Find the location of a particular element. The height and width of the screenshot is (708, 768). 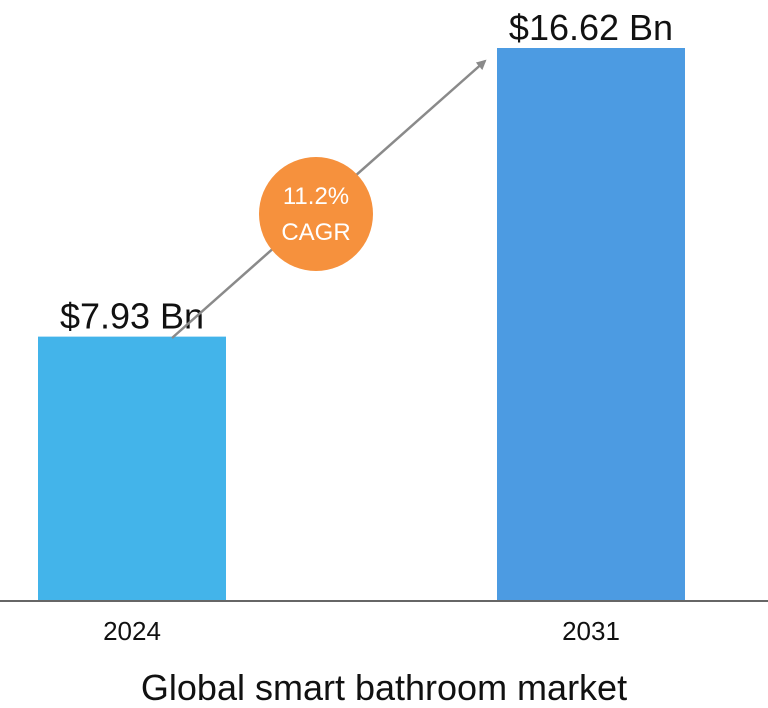

bar-2024 is located at coordinates (132, 468).